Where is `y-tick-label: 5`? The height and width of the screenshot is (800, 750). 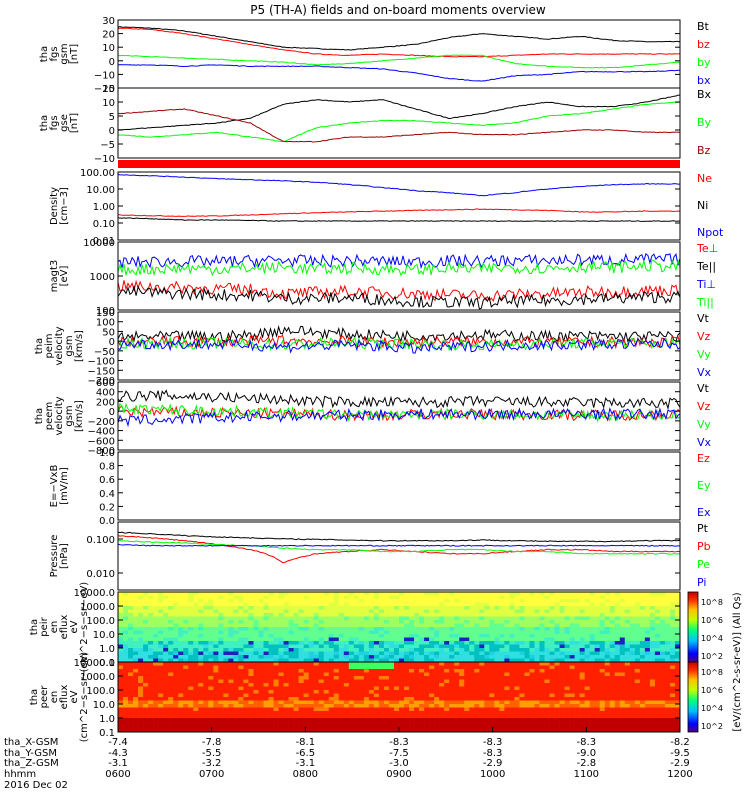 y-tick-label: 5 is located at coordinates (112, 117).